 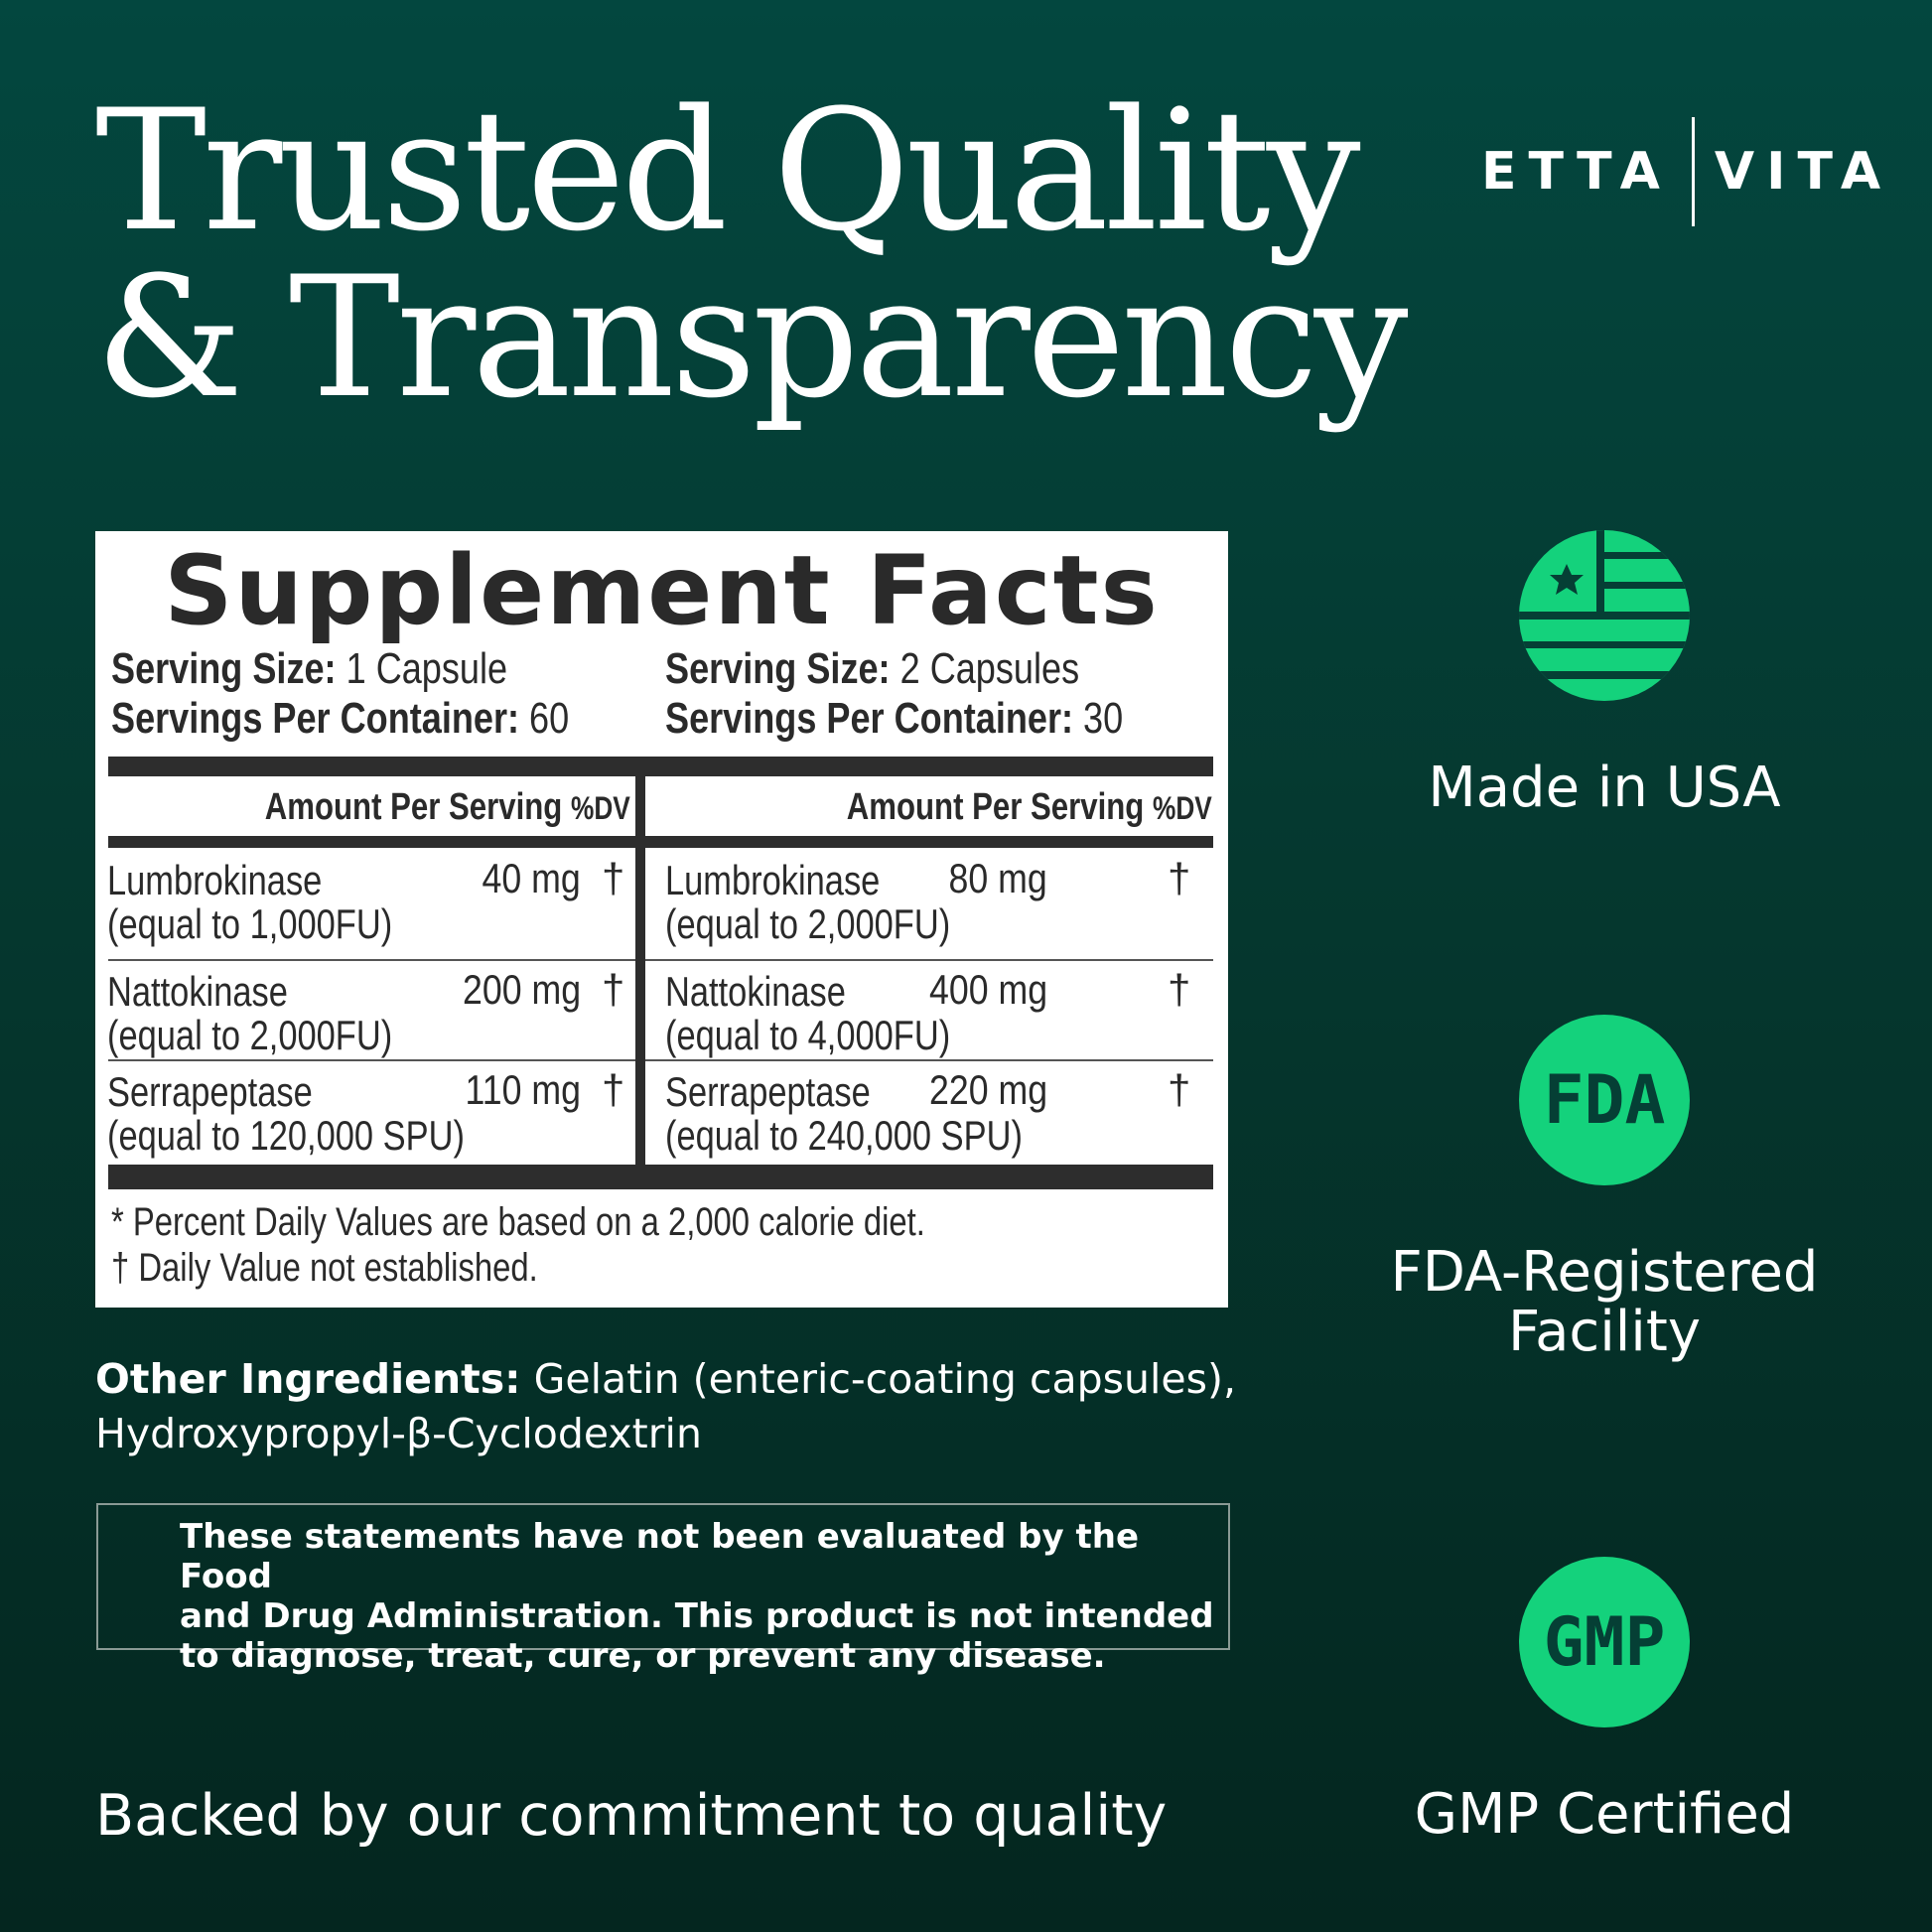 What do you see at coordinates (987, 1090) in the screenshot?
I see `ingredient-amount: 220 mg` at bounding box center [987, 1090].